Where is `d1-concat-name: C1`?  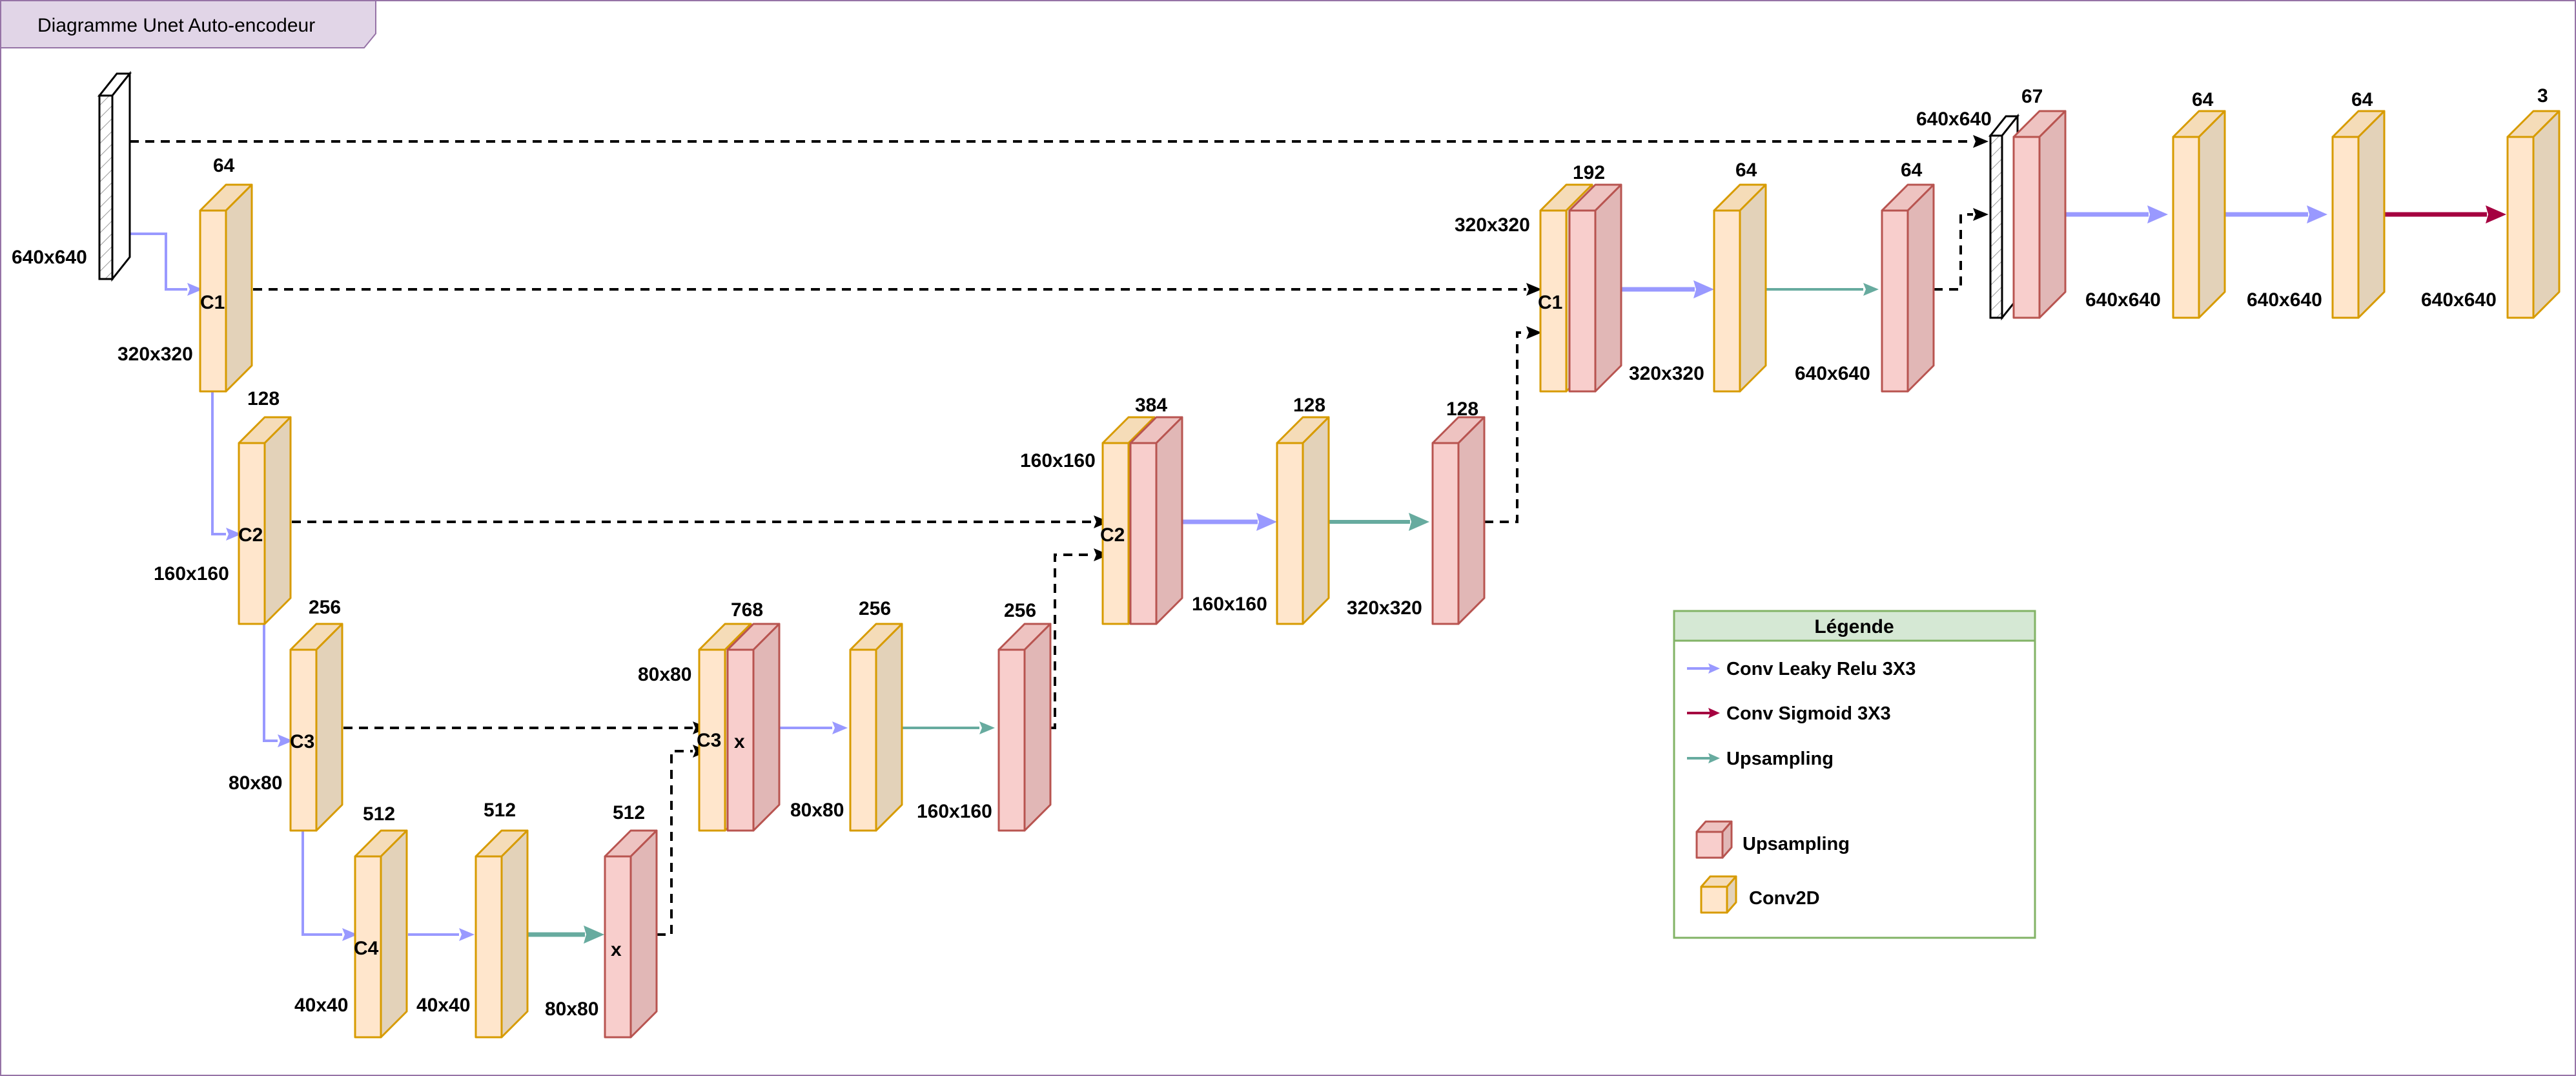
d1-concat-name: C1 is located at coordinates (1550, 302).